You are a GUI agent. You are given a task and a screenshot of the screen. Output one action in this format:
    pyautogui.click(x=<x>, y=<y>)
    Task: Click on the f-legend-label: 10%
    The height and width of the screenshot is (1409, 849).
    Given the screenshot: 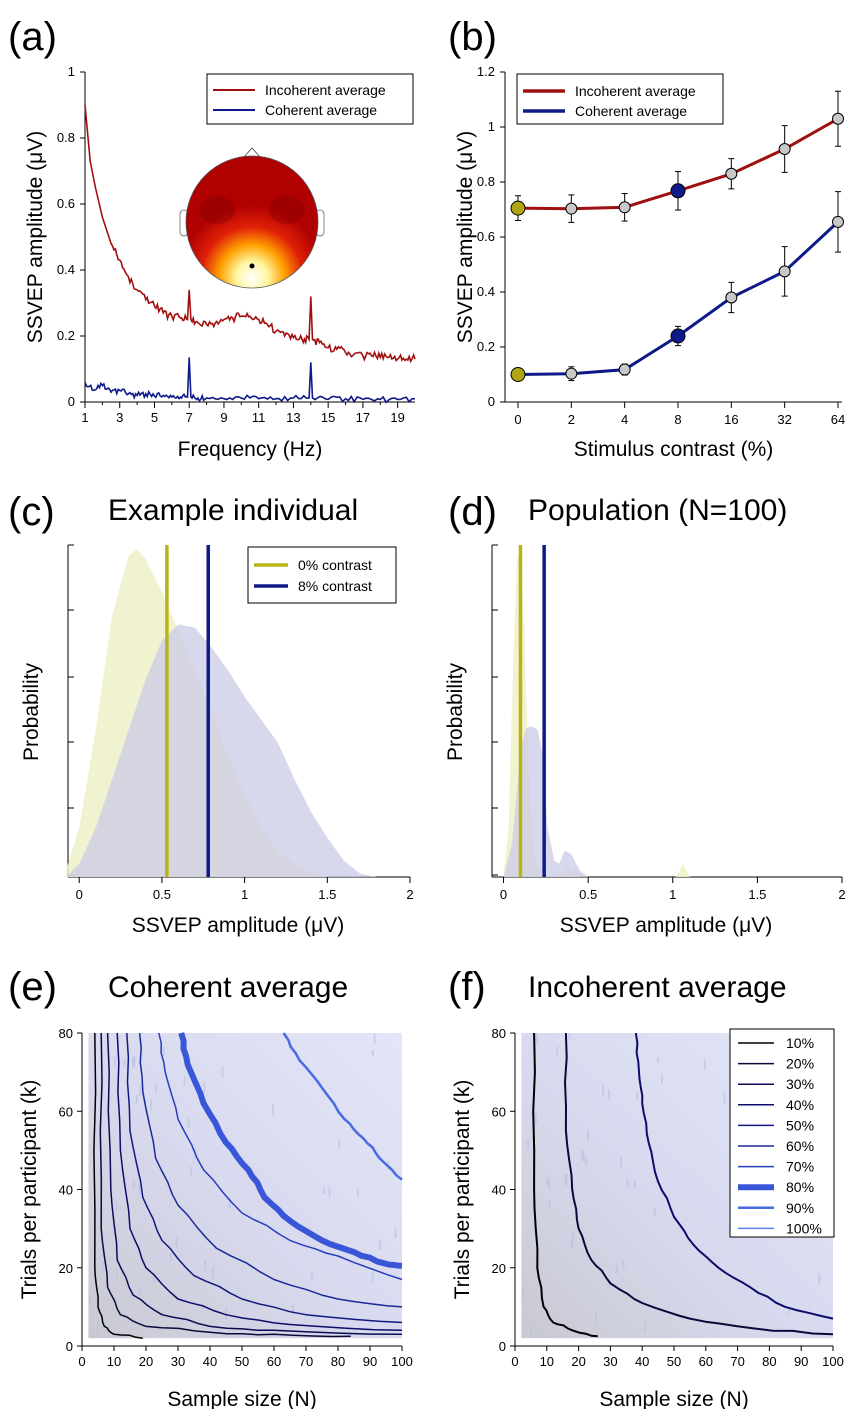 What is the action you would take?
    pyautogui.click(x=800, y=1043)
    